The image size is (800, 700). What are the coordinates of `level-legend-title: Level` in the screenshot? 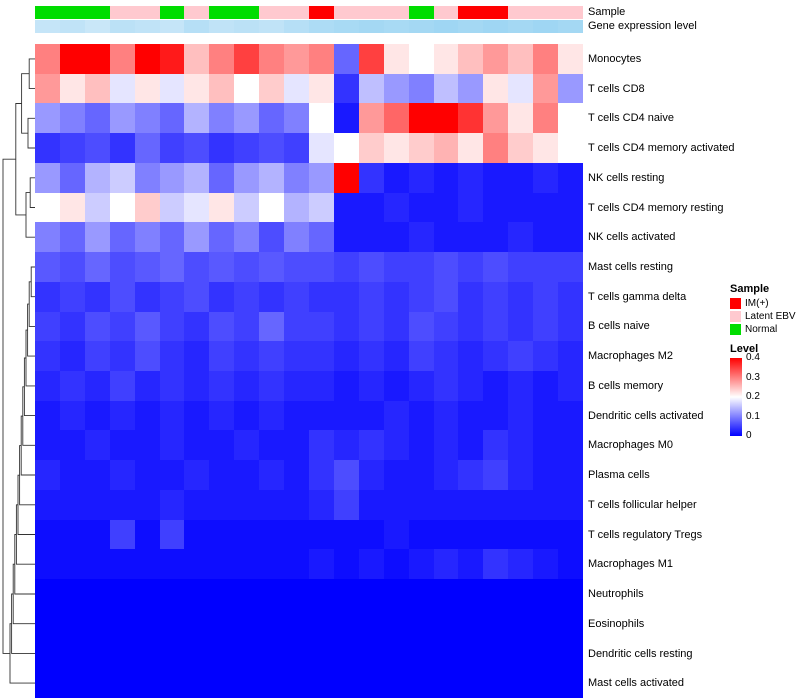 It's located at (744, 349).